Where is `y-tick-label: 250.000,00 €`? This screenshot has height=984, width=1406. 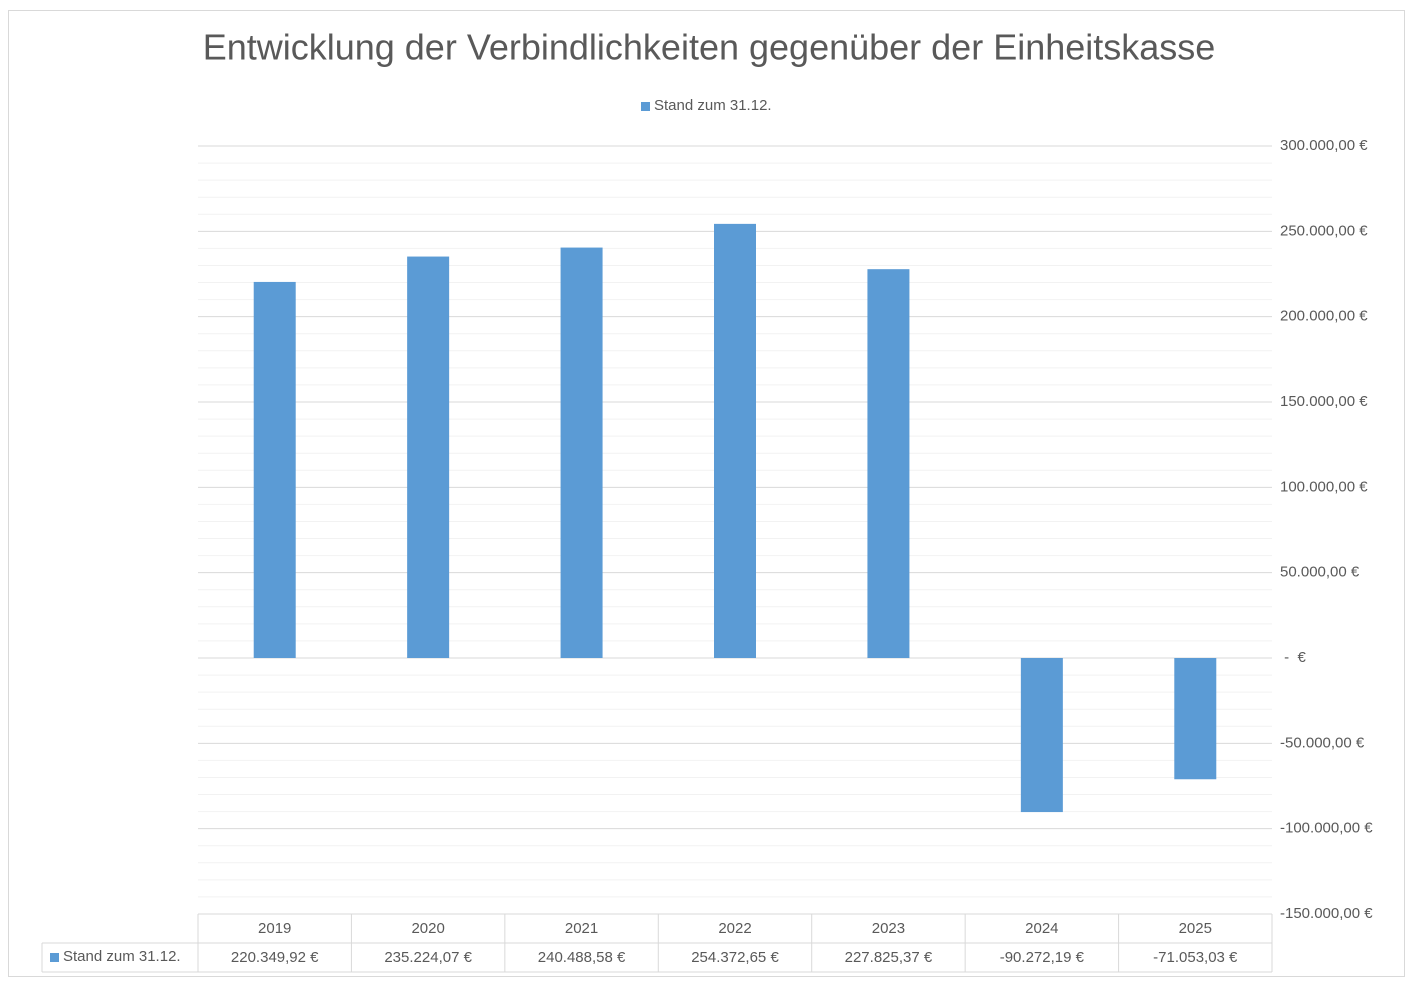
y-tick-label: 250.000,00 € is located at coordinates (1324, 230).